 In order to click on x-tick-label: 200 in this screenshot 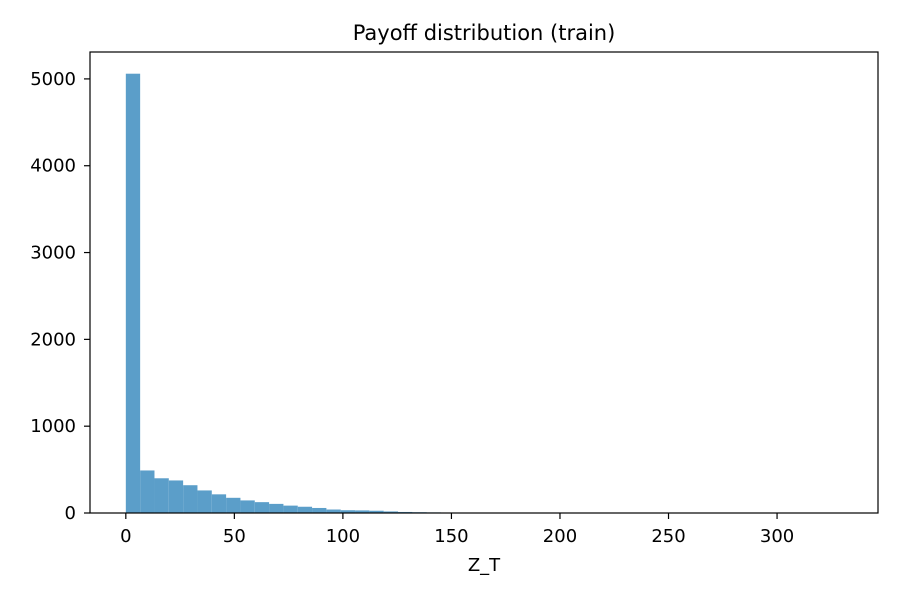, I will do `click(560, 536)`.